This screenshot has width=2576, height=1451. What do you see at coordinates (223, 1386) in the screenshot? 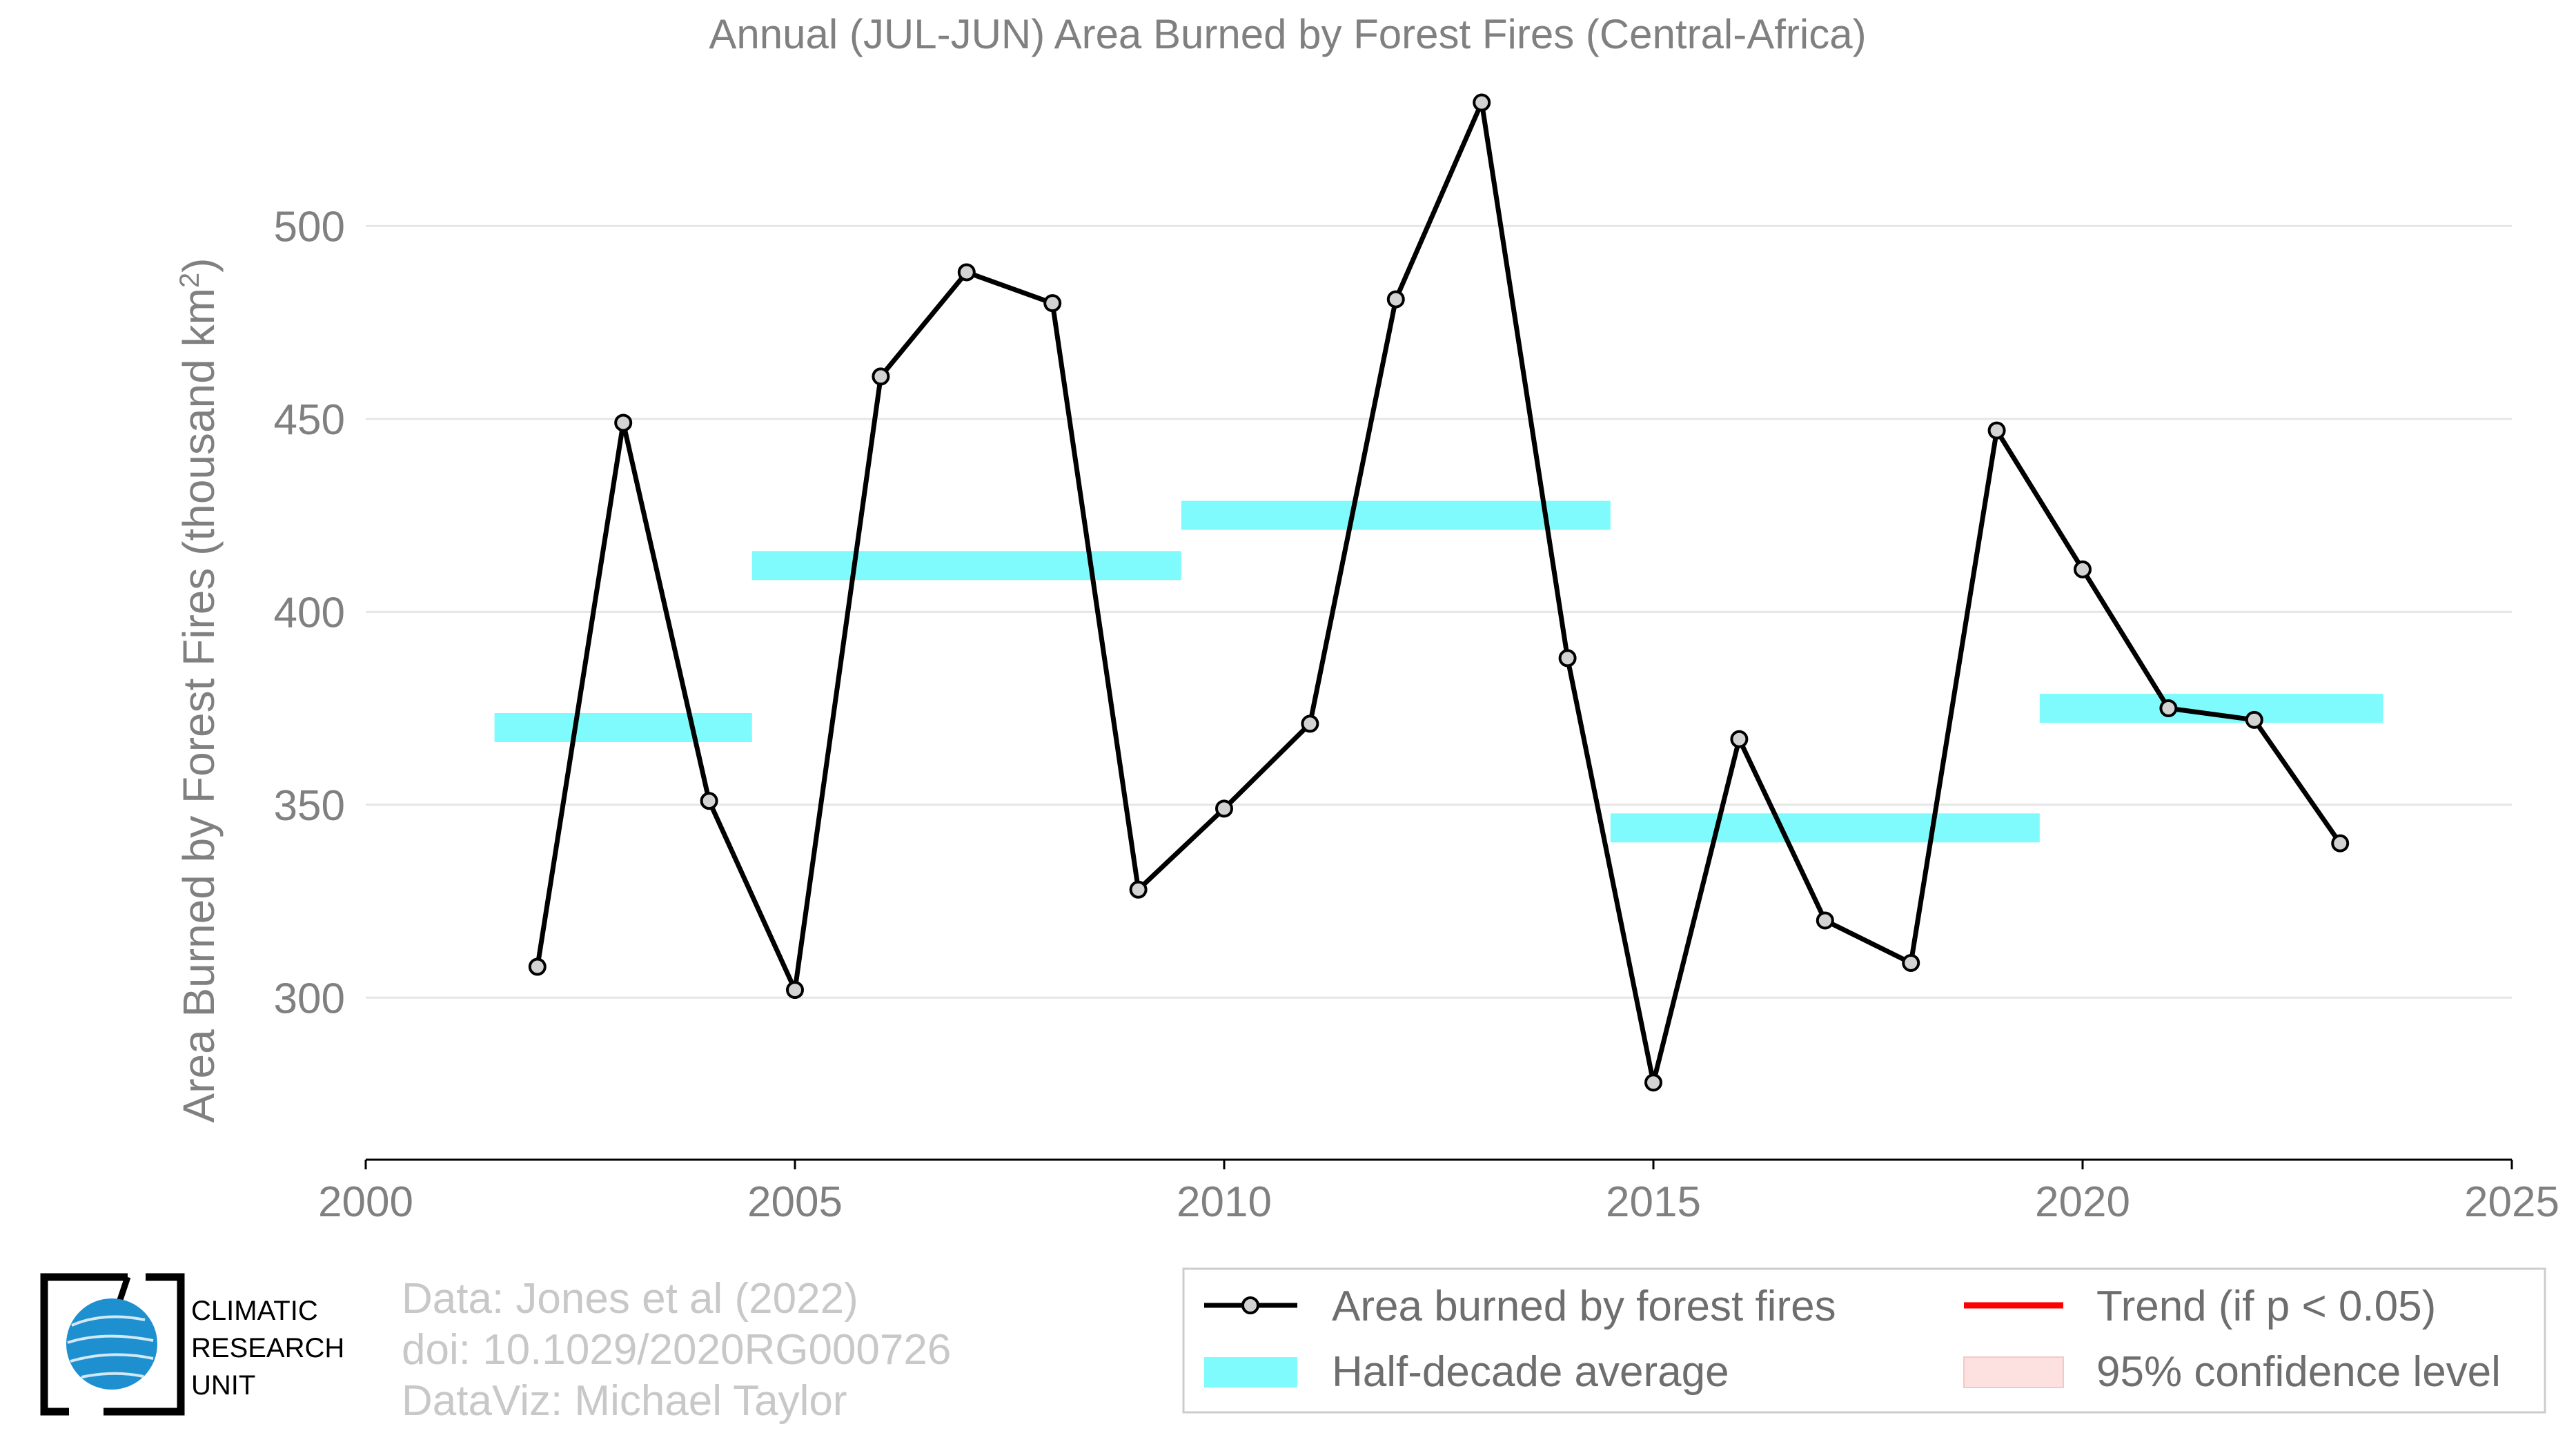
I see `logo-text-unit: UNIT` at bounding box center [223, 1386].